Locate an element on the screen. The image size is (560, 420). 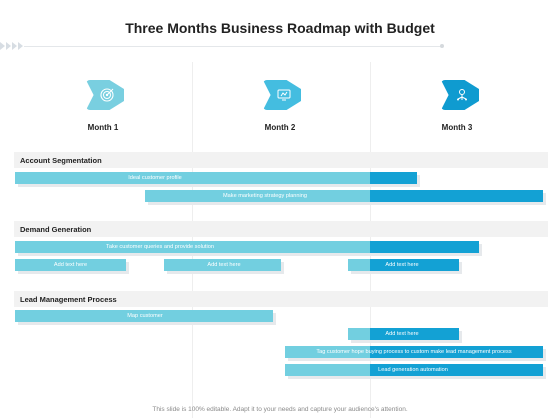
task-bar-lead-generation: Lead generation automation is located at coordinates (415, 371).